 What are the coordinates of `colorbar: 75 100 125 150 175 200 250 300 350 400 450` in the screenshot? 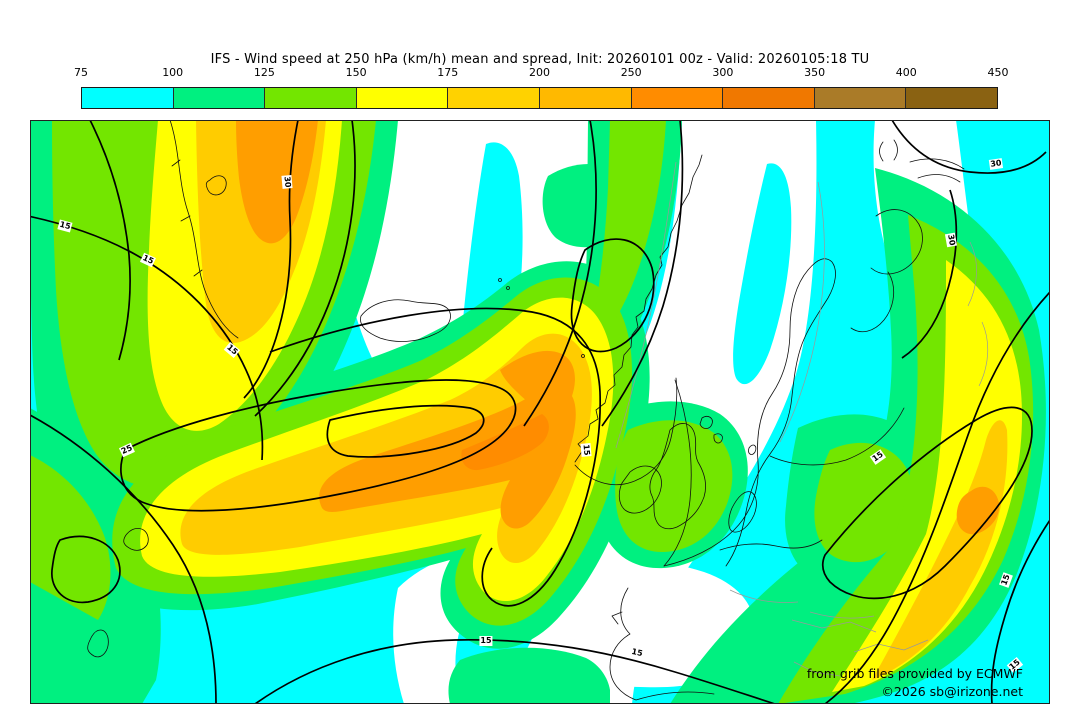 It's located at (541, 87).